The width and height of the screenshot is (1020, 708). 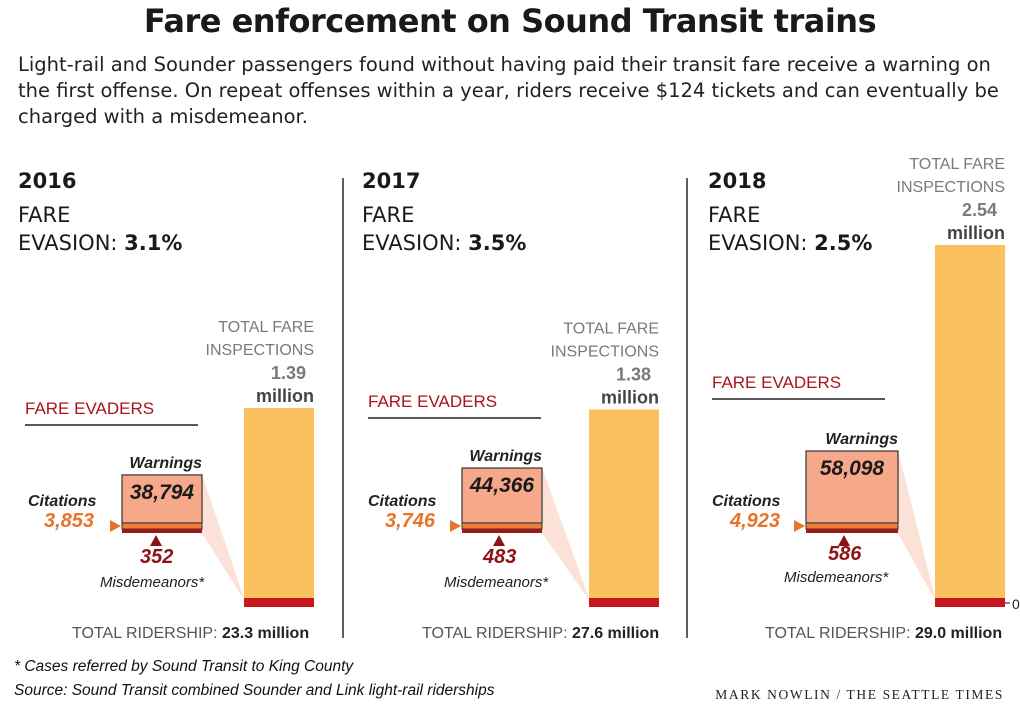 What do you see at coordinates (958, 633) in the screenshot?
I see `ridership-value: 29.0 million` at bounding box center [958, 633].